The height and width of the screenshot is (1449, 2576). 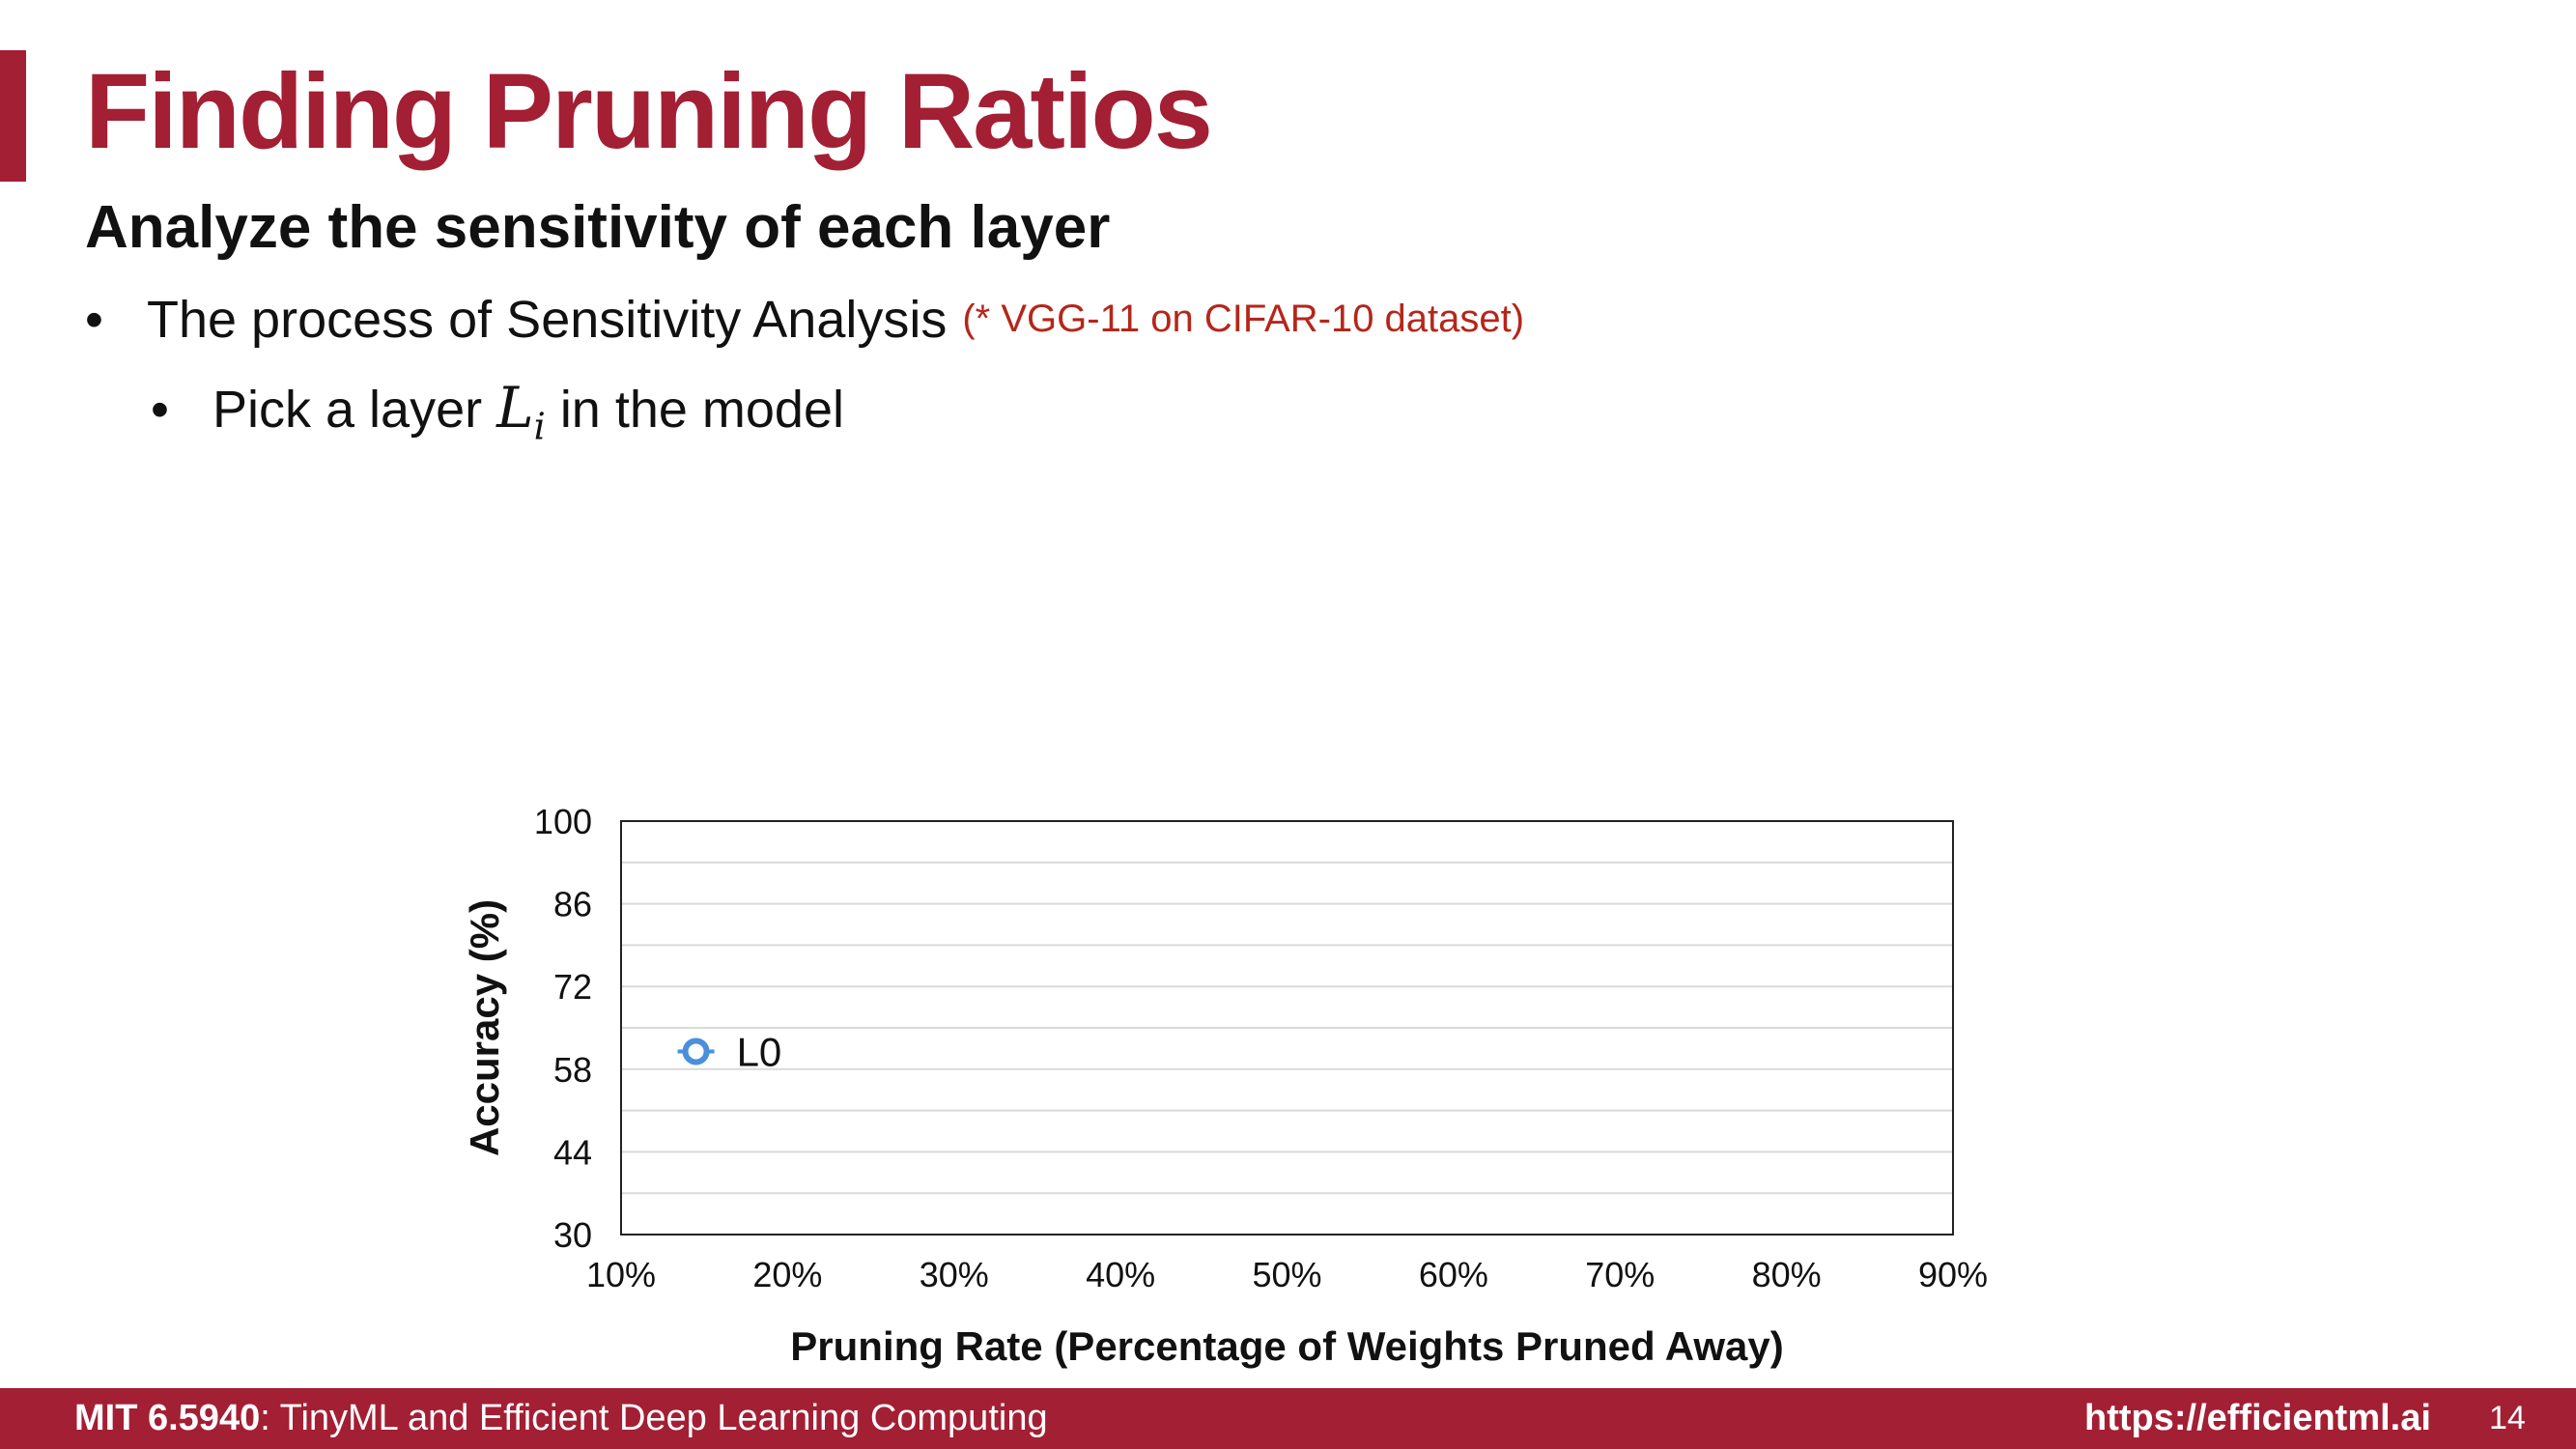 What do you see at coordinates (572, 1070) in the screenshot?
I see `y-tick-label: 58` at bounding box center [572, 1070].